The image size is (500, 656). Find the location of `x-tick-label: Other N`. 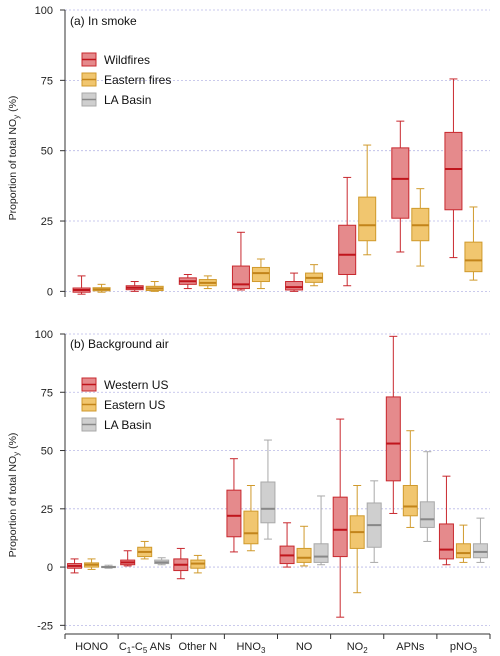

x-tick-label: Other N is located at coordinates (198, 647).